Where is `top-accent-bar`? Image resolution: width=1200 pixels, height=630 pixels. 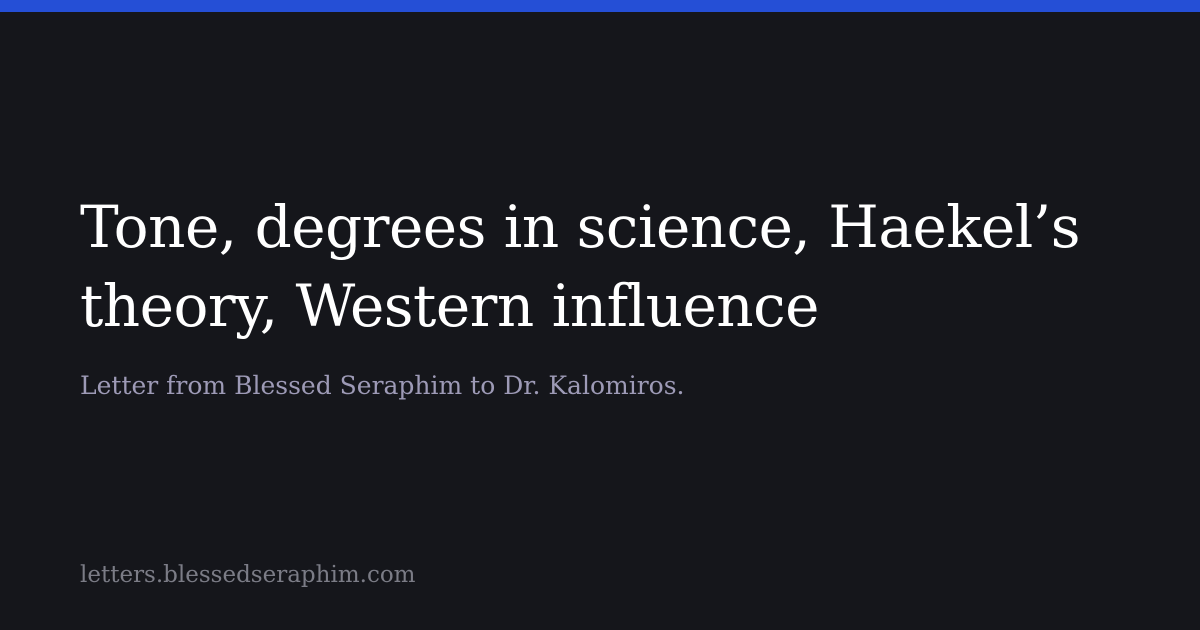
top-accent-bar is located at coordinates (600, 6).